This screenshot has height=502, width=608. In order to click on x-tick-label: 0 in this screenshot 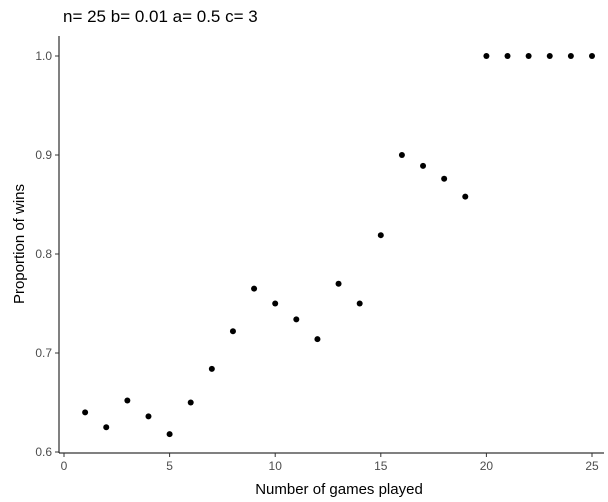, I will do `click(64, 466)`.